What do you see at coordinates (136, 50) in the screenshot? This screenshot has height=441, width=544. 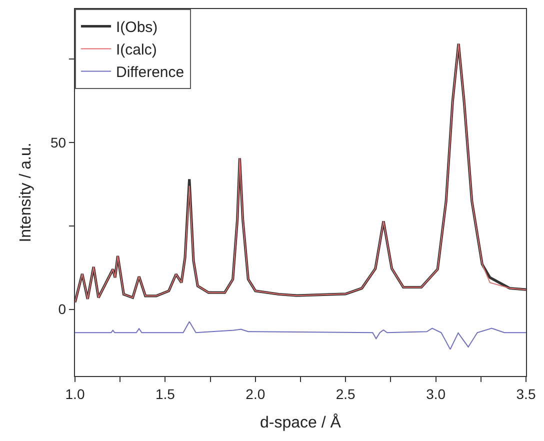 I see `legend-label: I(calc)` at bounding box center [136, 50].